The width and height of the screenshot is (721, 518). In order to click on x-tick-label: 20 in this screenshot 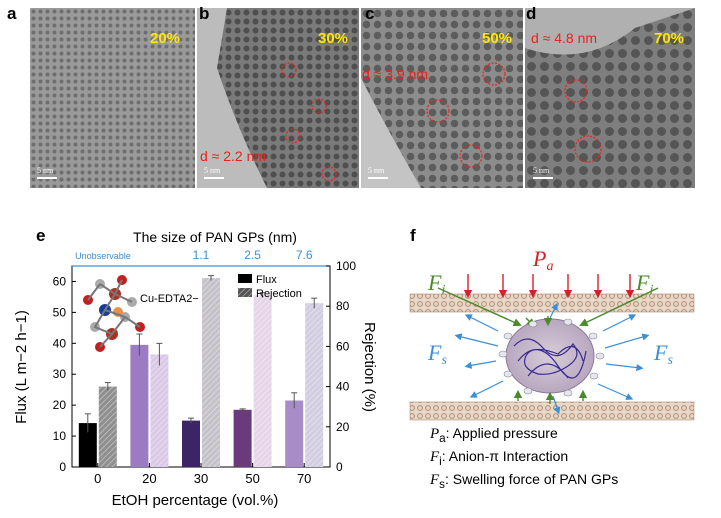, I will do `click(149, 478)`.